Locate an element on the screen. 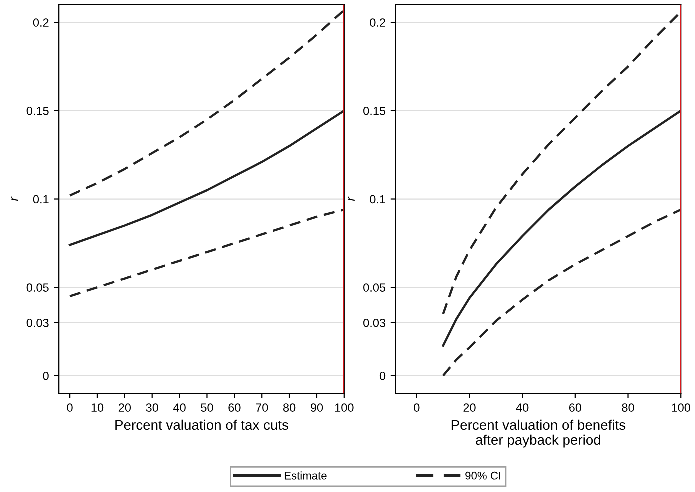 The height and width of the screenshot is (492, 695). x-tick-label: 30 is located at coordinates (152, 408).